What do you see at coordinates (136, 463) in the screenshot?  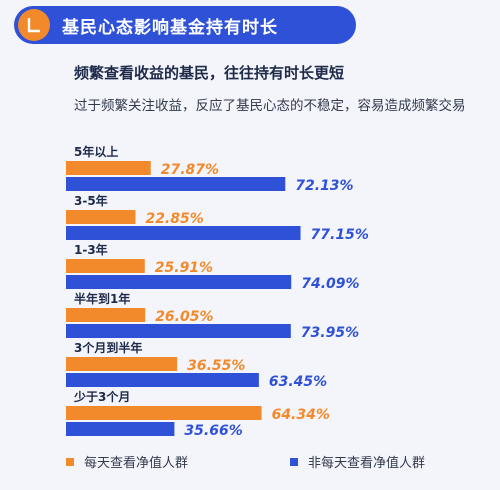 I see `legend-label-daily: 每天查看净值人群` at bounding box center [136, 463].